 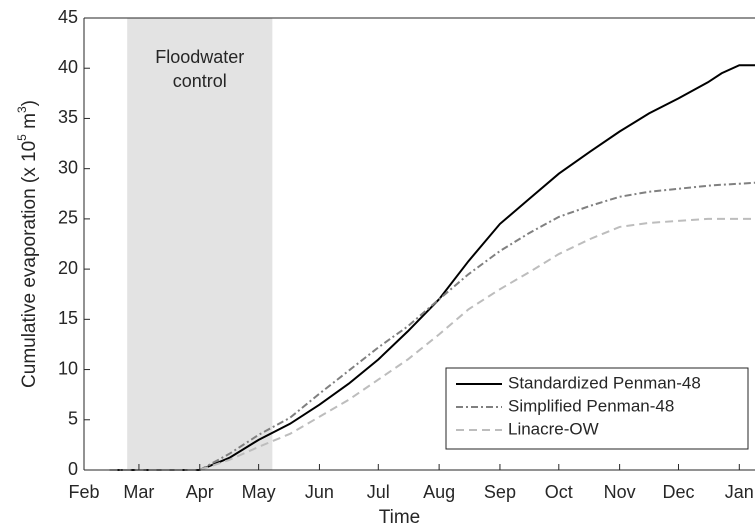 What do you see at coordinates (500, 492) in the screenshot?
I see `x-tick-label: Sep` at bounding box center [500, 492].